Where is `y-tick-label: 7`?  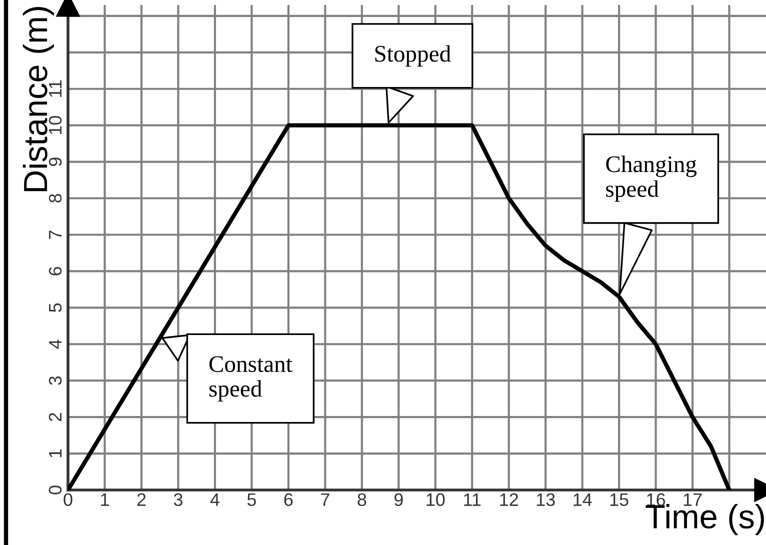
y-tick-label: 7 is located at coordinates (55, 234).